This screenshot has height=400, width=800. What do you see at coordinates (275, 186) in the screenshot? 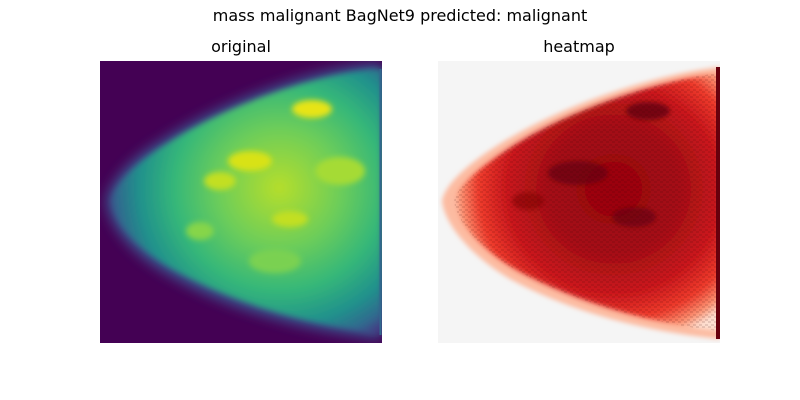
I see `dense-tissue-patches` at bounding box center [275, 186].